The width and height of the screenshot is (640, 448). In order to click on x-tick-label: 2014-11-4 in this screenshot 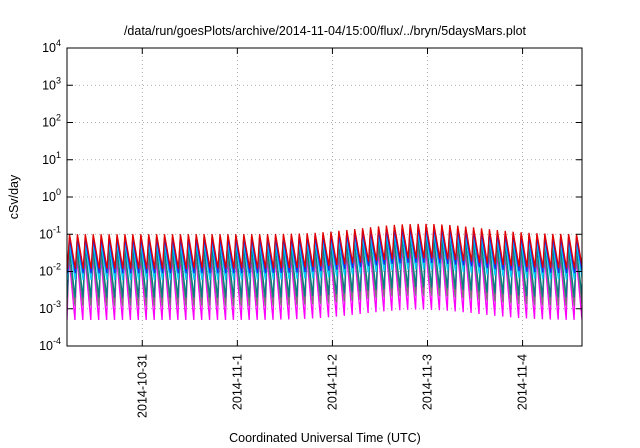, I will do `click(523, 382)`.